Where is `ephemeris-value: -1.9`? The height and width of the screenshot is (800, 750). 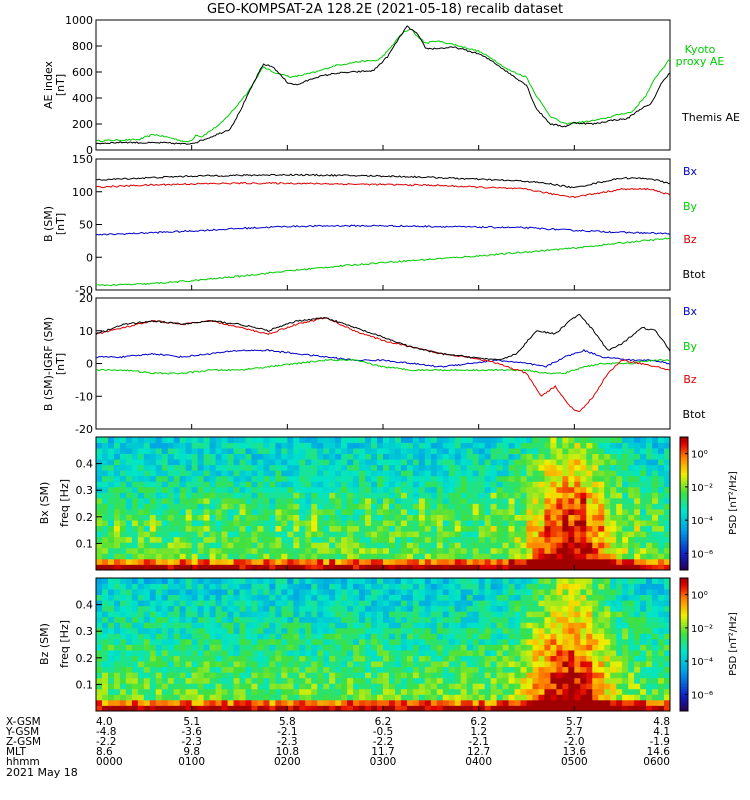
ephemeris-value: -1.9 is located at coordinates (660, 742).